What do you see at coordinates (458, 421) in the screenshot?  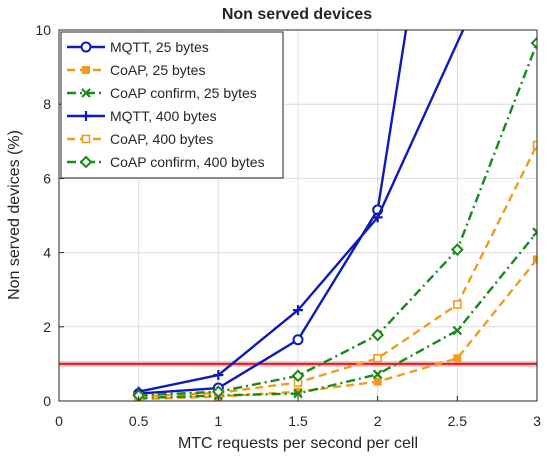 I see `x-tick-label: 2.5` at bounding box center [458, 421].